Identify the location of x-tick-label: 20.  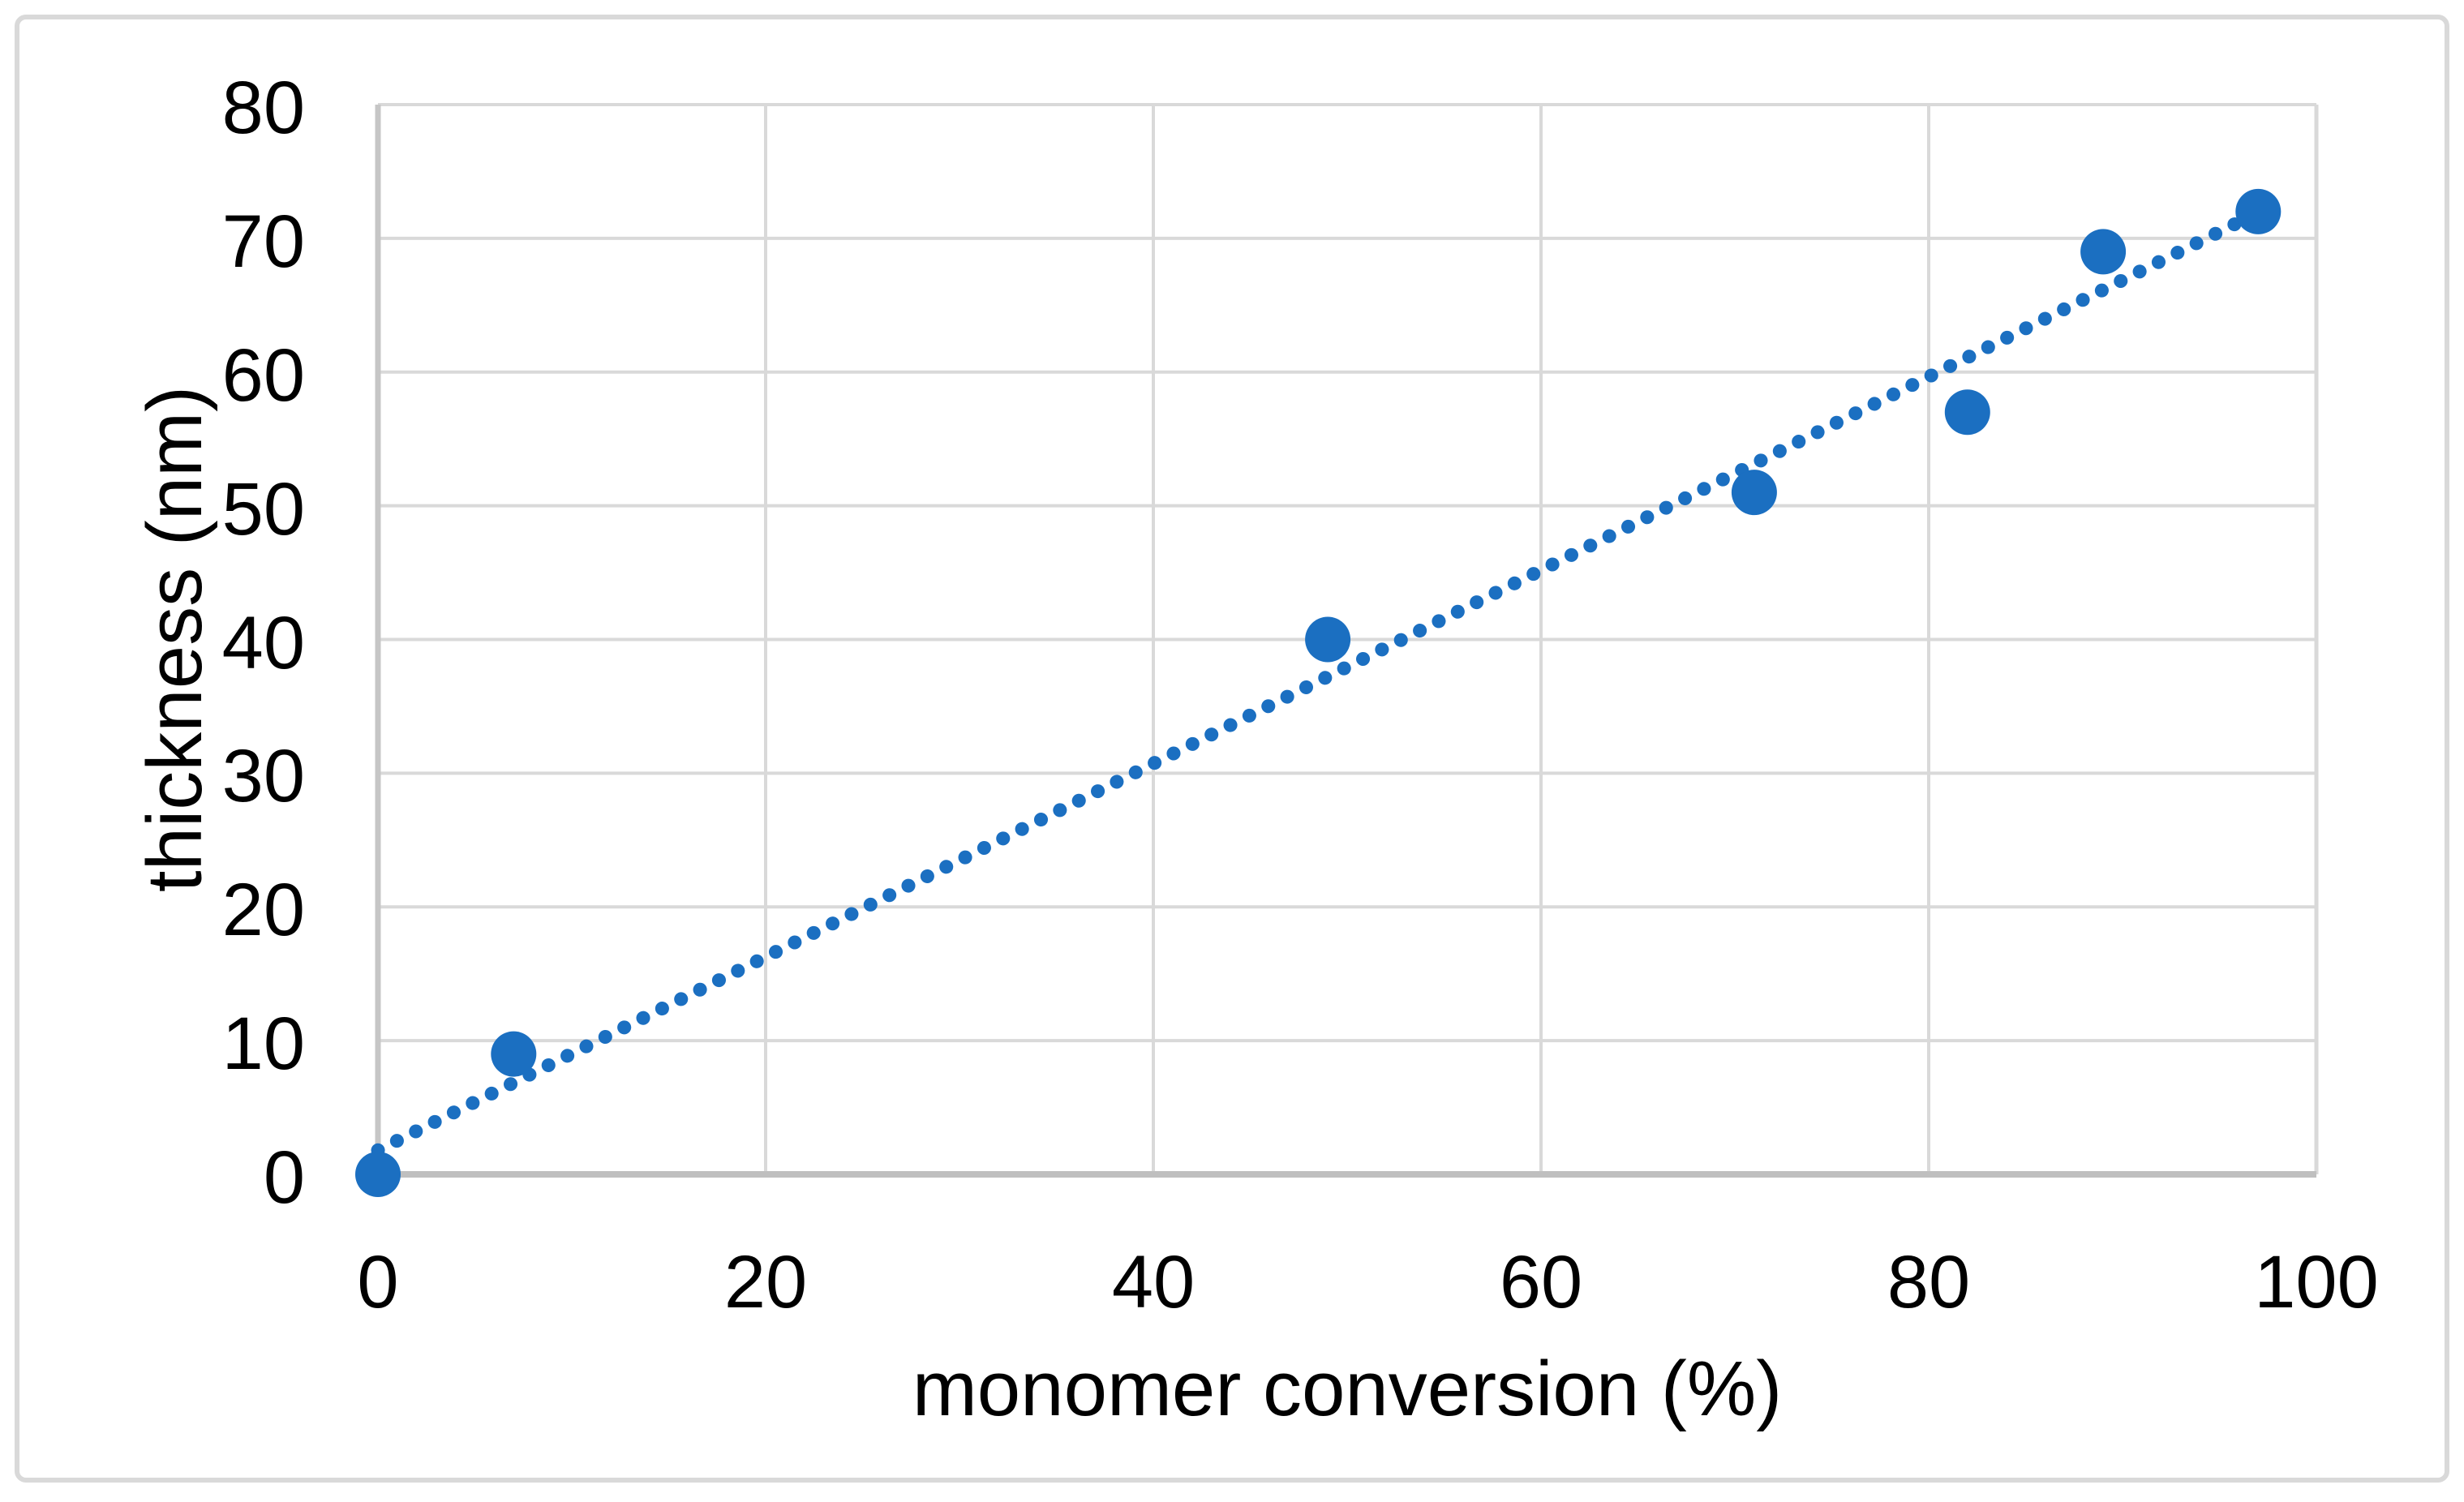
(765, 1282).